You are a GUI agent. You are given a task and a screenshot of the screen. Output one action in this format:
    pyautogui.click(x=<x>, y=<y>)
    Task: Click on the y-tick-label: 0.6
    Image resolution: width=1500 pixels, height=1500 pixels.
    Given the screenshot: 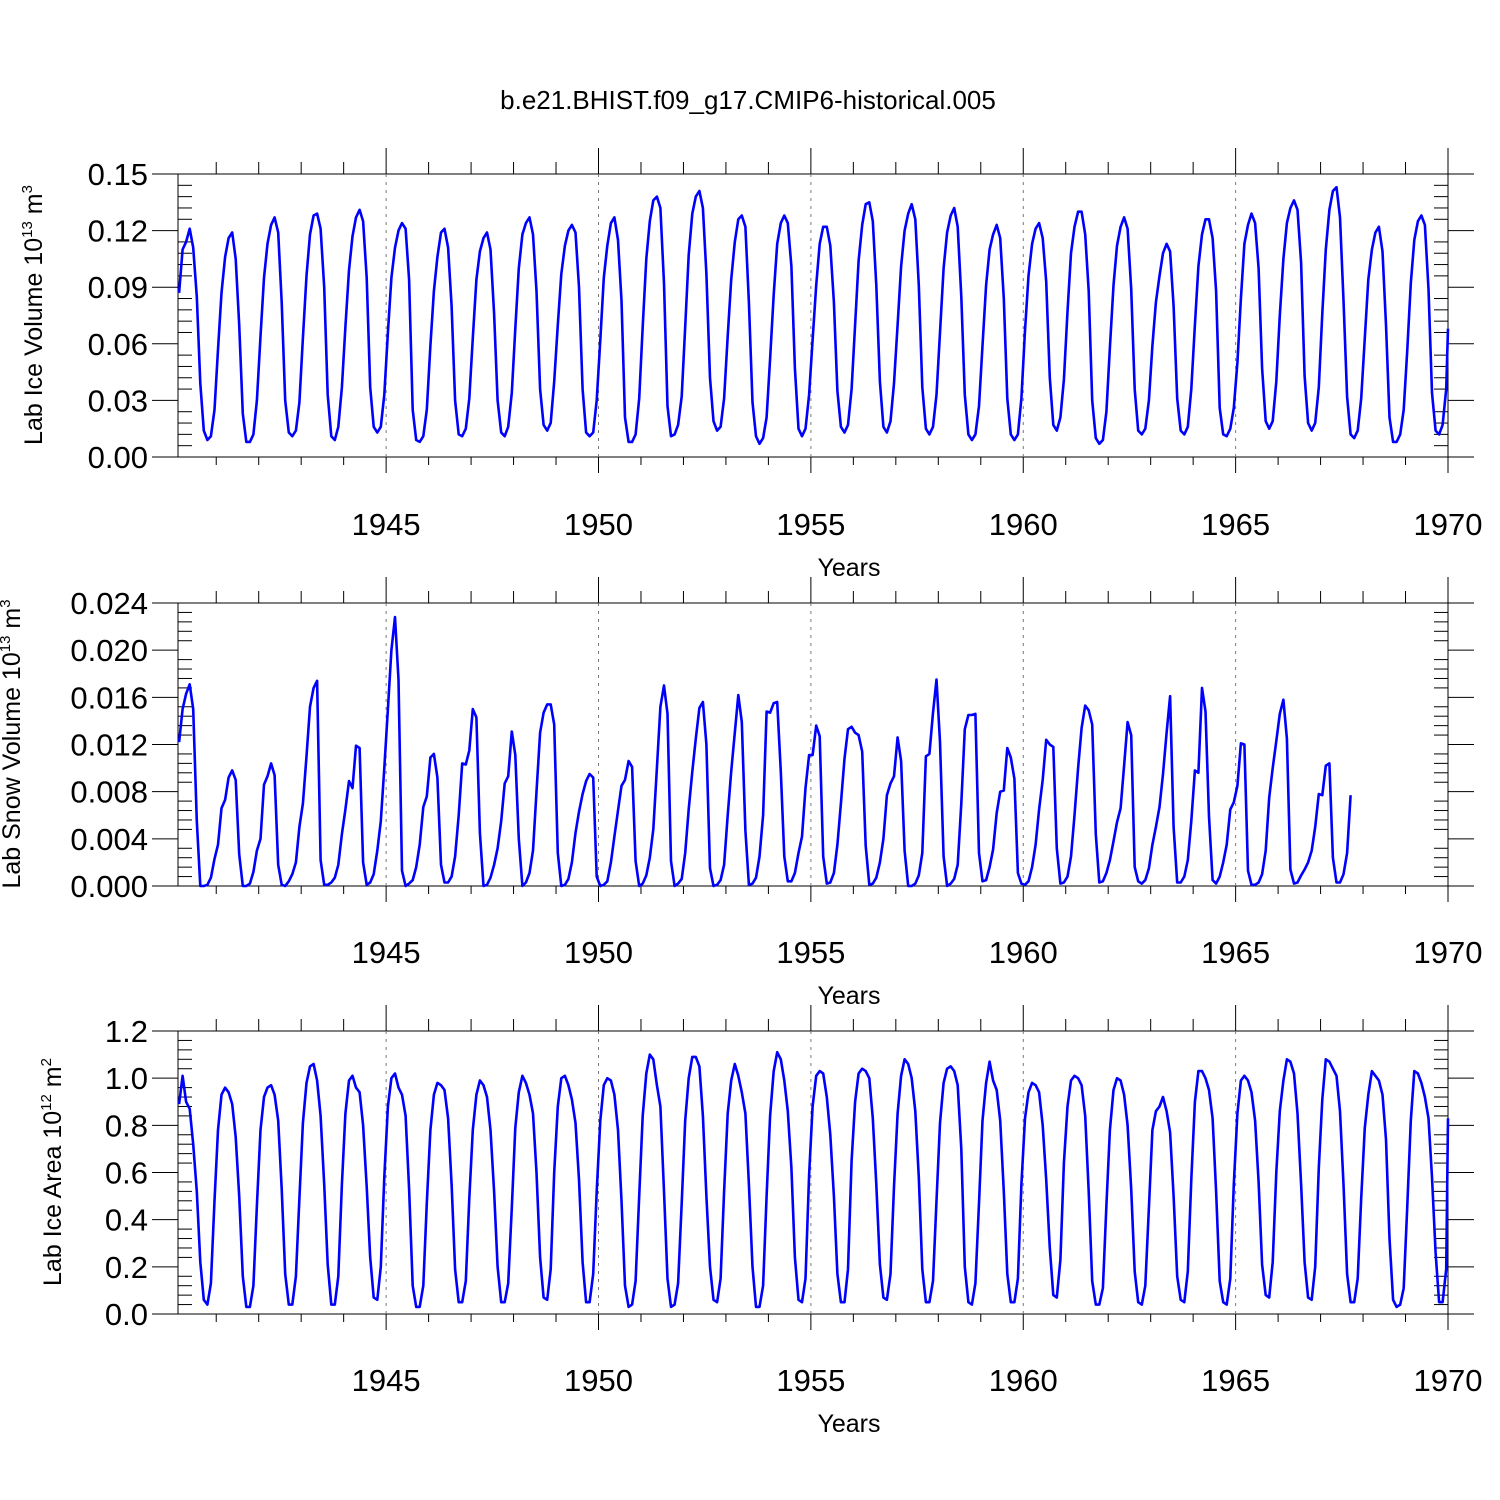 What is the action you would take?
    pyautogui.click(x=126, y=1173)
    